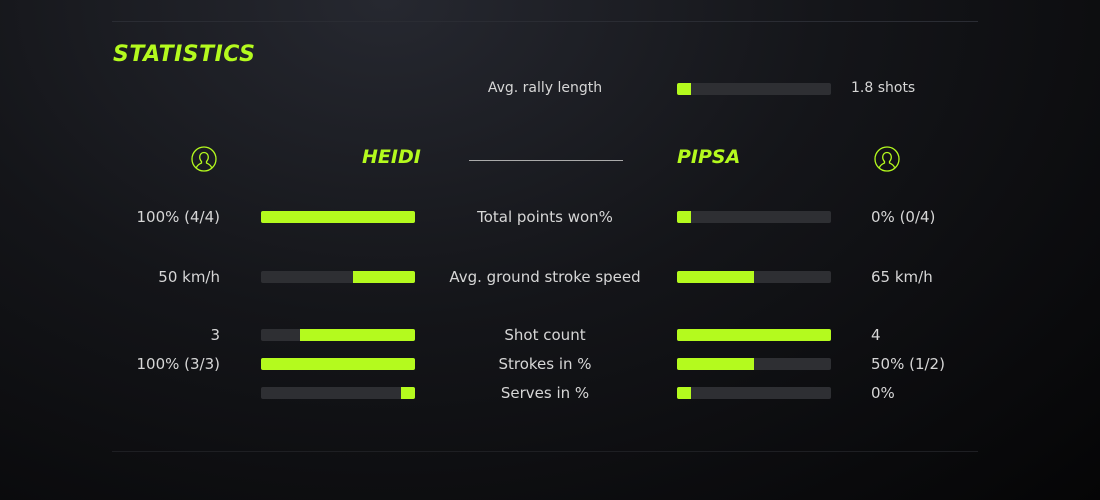  What do you see at coordinates (709, 157) in the screenshot?
I see `player-right-name: PIPSA` at bounding box center [709, 157].